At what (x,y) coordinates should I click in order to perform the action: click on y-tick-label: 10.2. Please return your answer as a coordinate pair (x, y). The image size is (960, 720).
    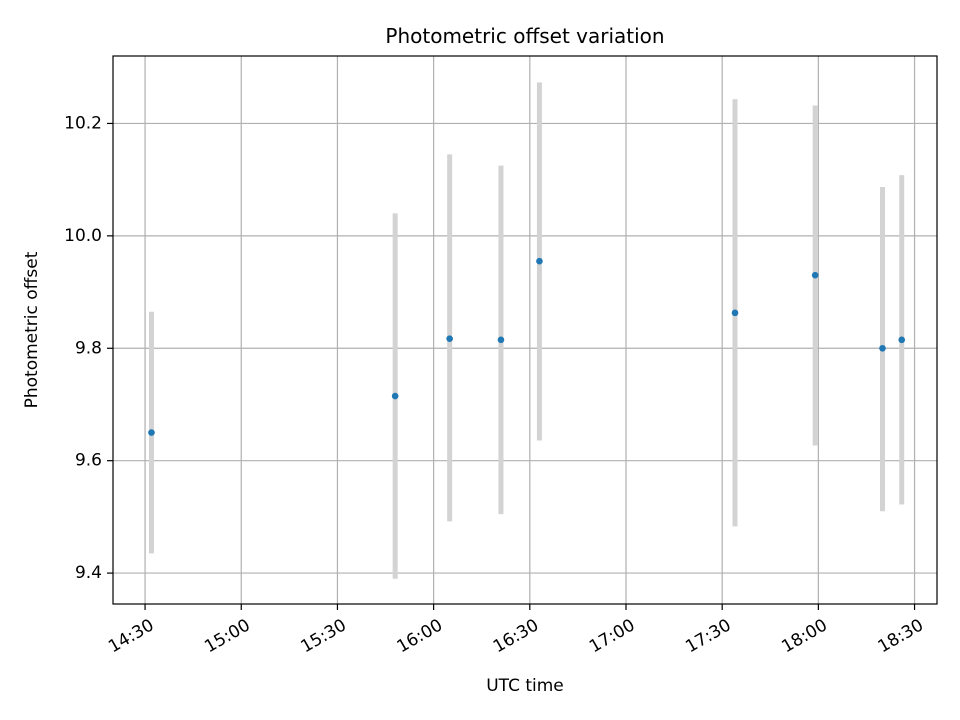
    Looking at the image, I should click on (83, 123).